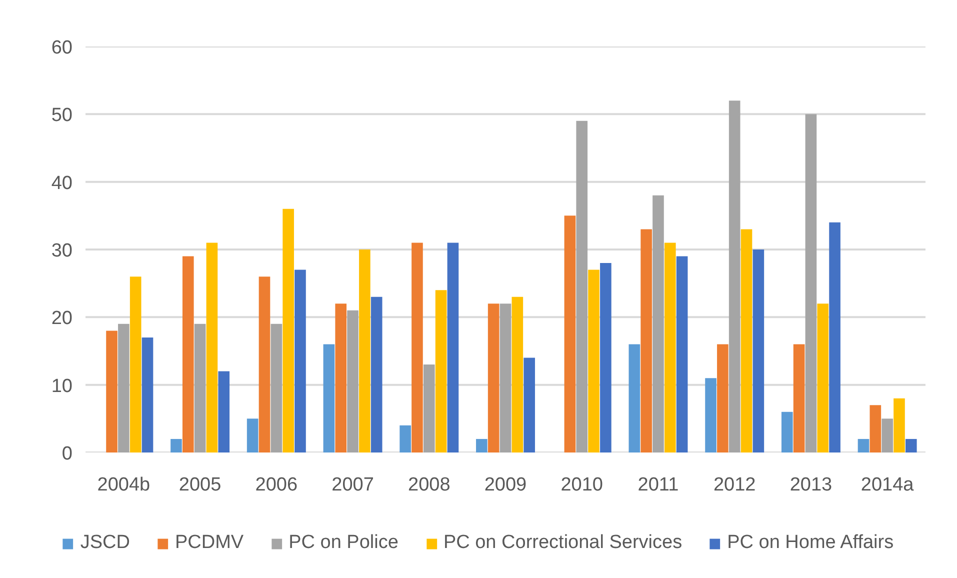 This screenshot has height=578, width=957. What do you see at coordinates (62, 386) in the screenshot?
I see `y-tick-label: 10` at bounding box center [62, 386].